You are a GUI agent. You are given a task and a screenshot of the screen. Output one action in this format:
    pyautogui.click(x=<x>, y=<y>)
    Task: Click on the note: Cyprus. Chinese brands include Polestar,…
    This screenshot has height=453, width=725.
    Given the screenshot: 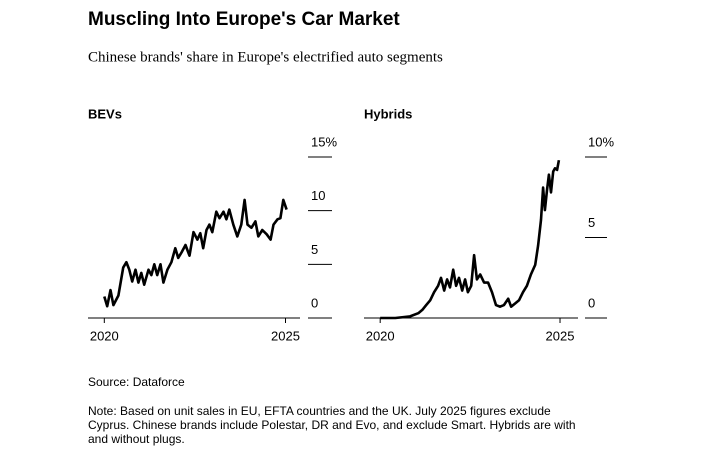 What is the action you would take?
    pyautogui.click(x=332, y=425)
    